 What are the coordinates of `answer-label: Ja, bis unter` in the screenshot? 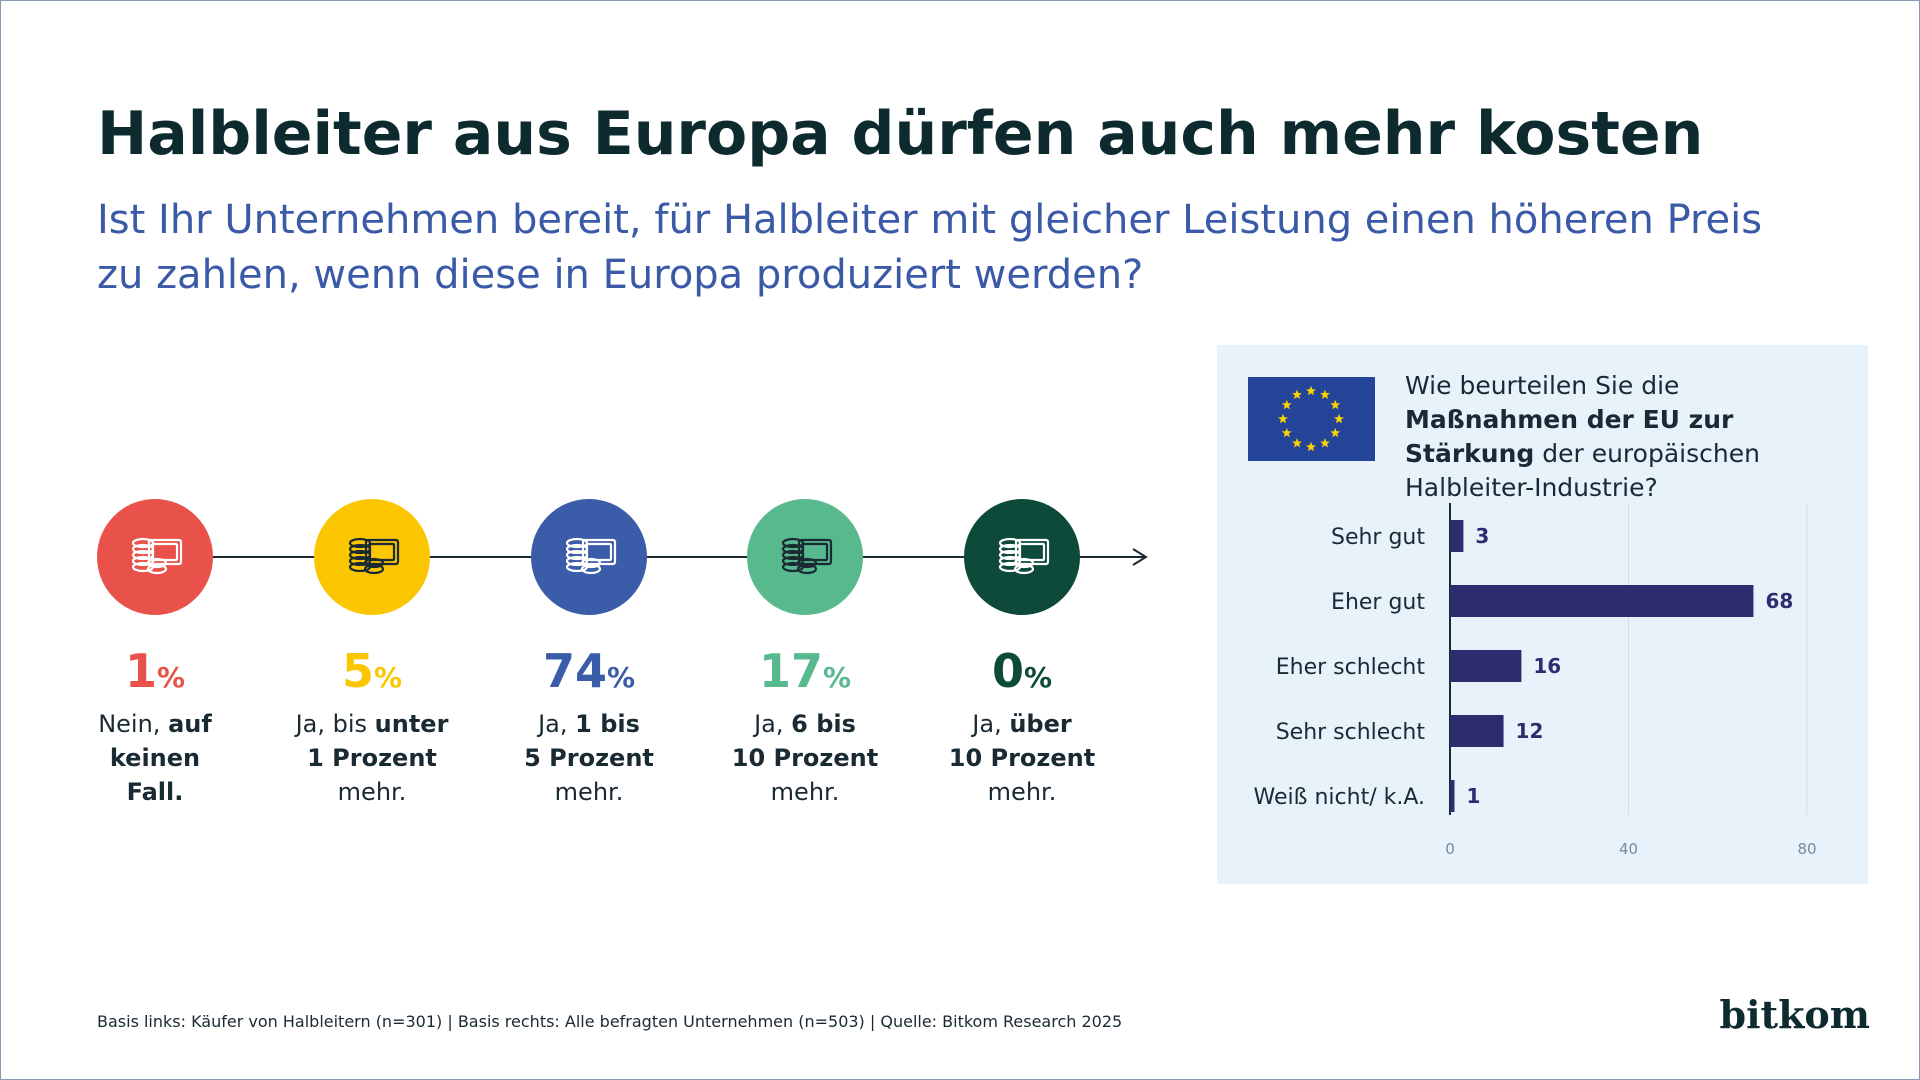 It's located at (371, 724).